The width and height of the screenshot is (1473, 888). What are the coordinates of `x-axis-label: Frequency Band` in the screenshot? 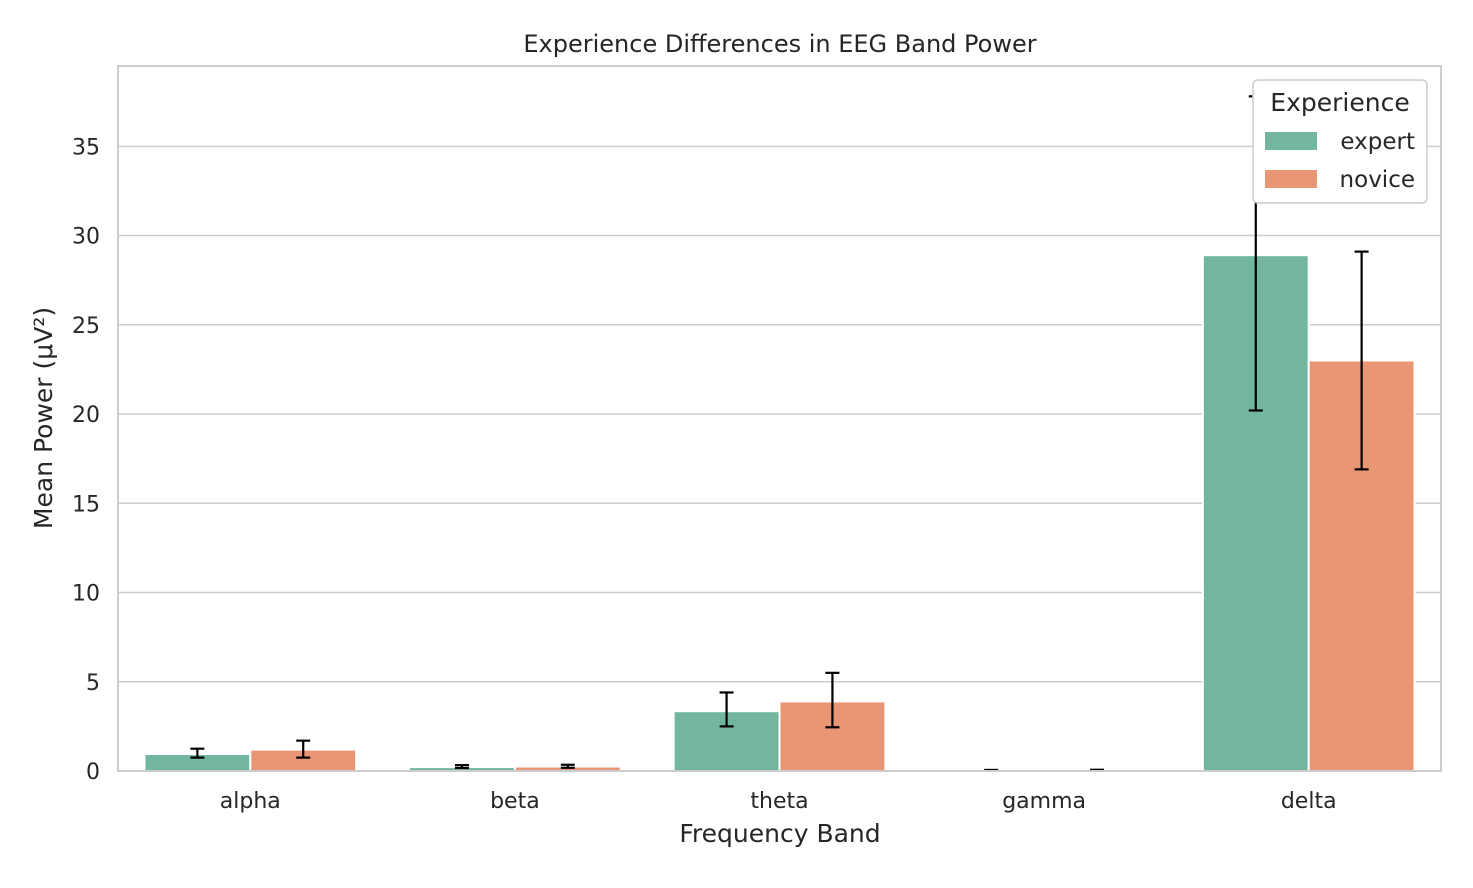 It's located at (779, 833).